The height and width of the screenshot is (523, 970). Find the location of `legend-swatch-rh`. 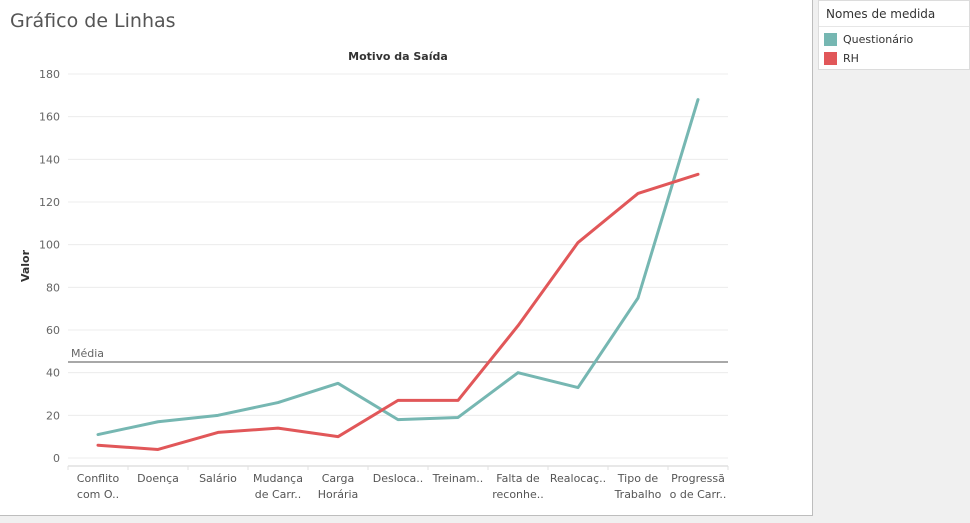

legend-swatch-rh is located at coordinates (830, 58).